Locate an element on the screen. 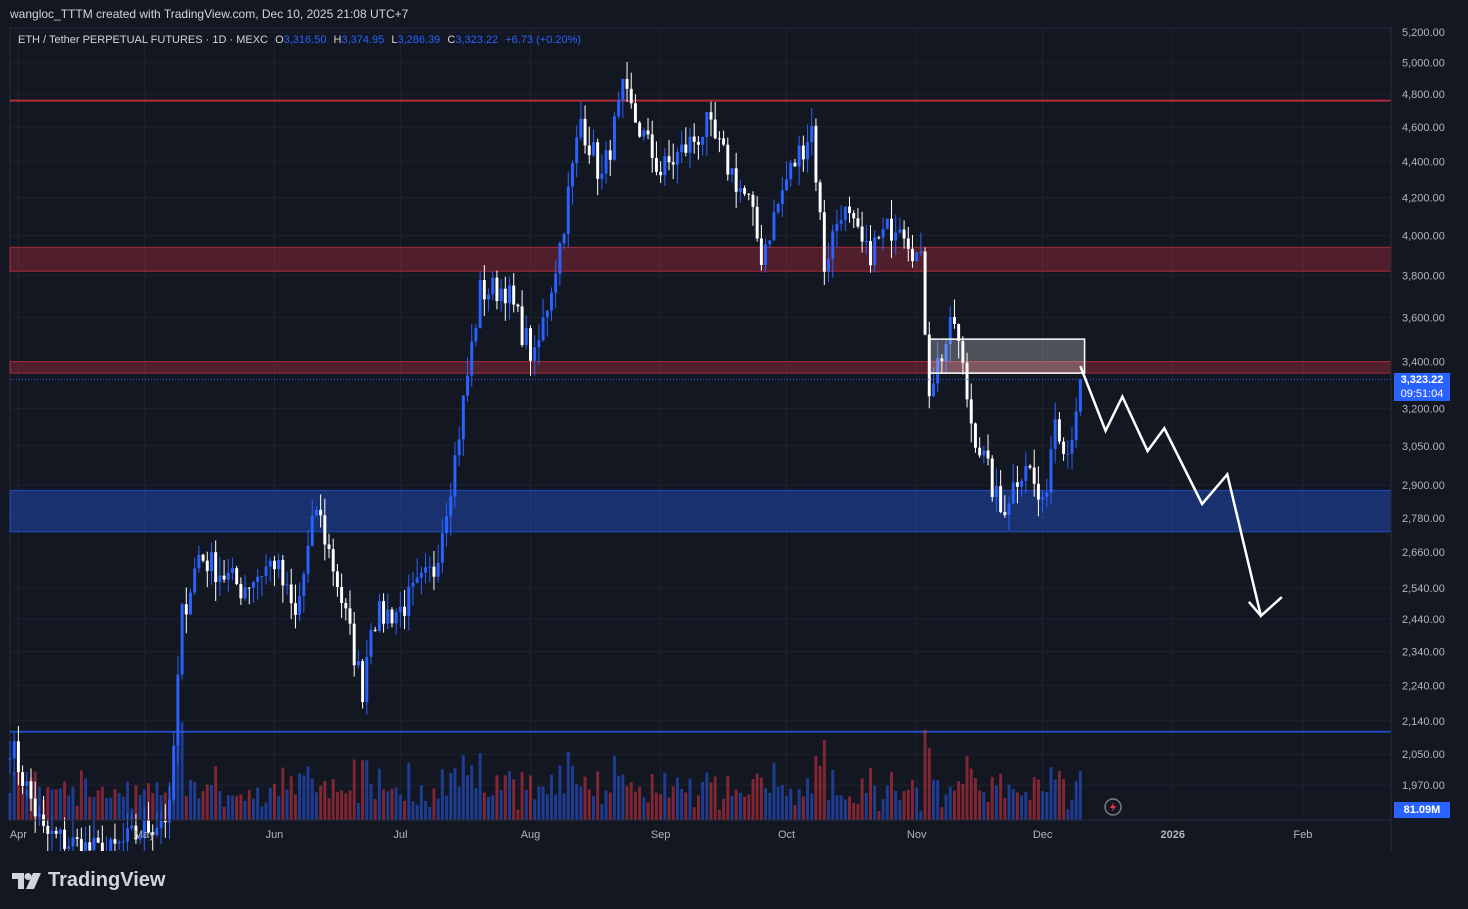 The image size is (1468, 909). volume-value: 81.09M is located at coordinates (1422, 810).